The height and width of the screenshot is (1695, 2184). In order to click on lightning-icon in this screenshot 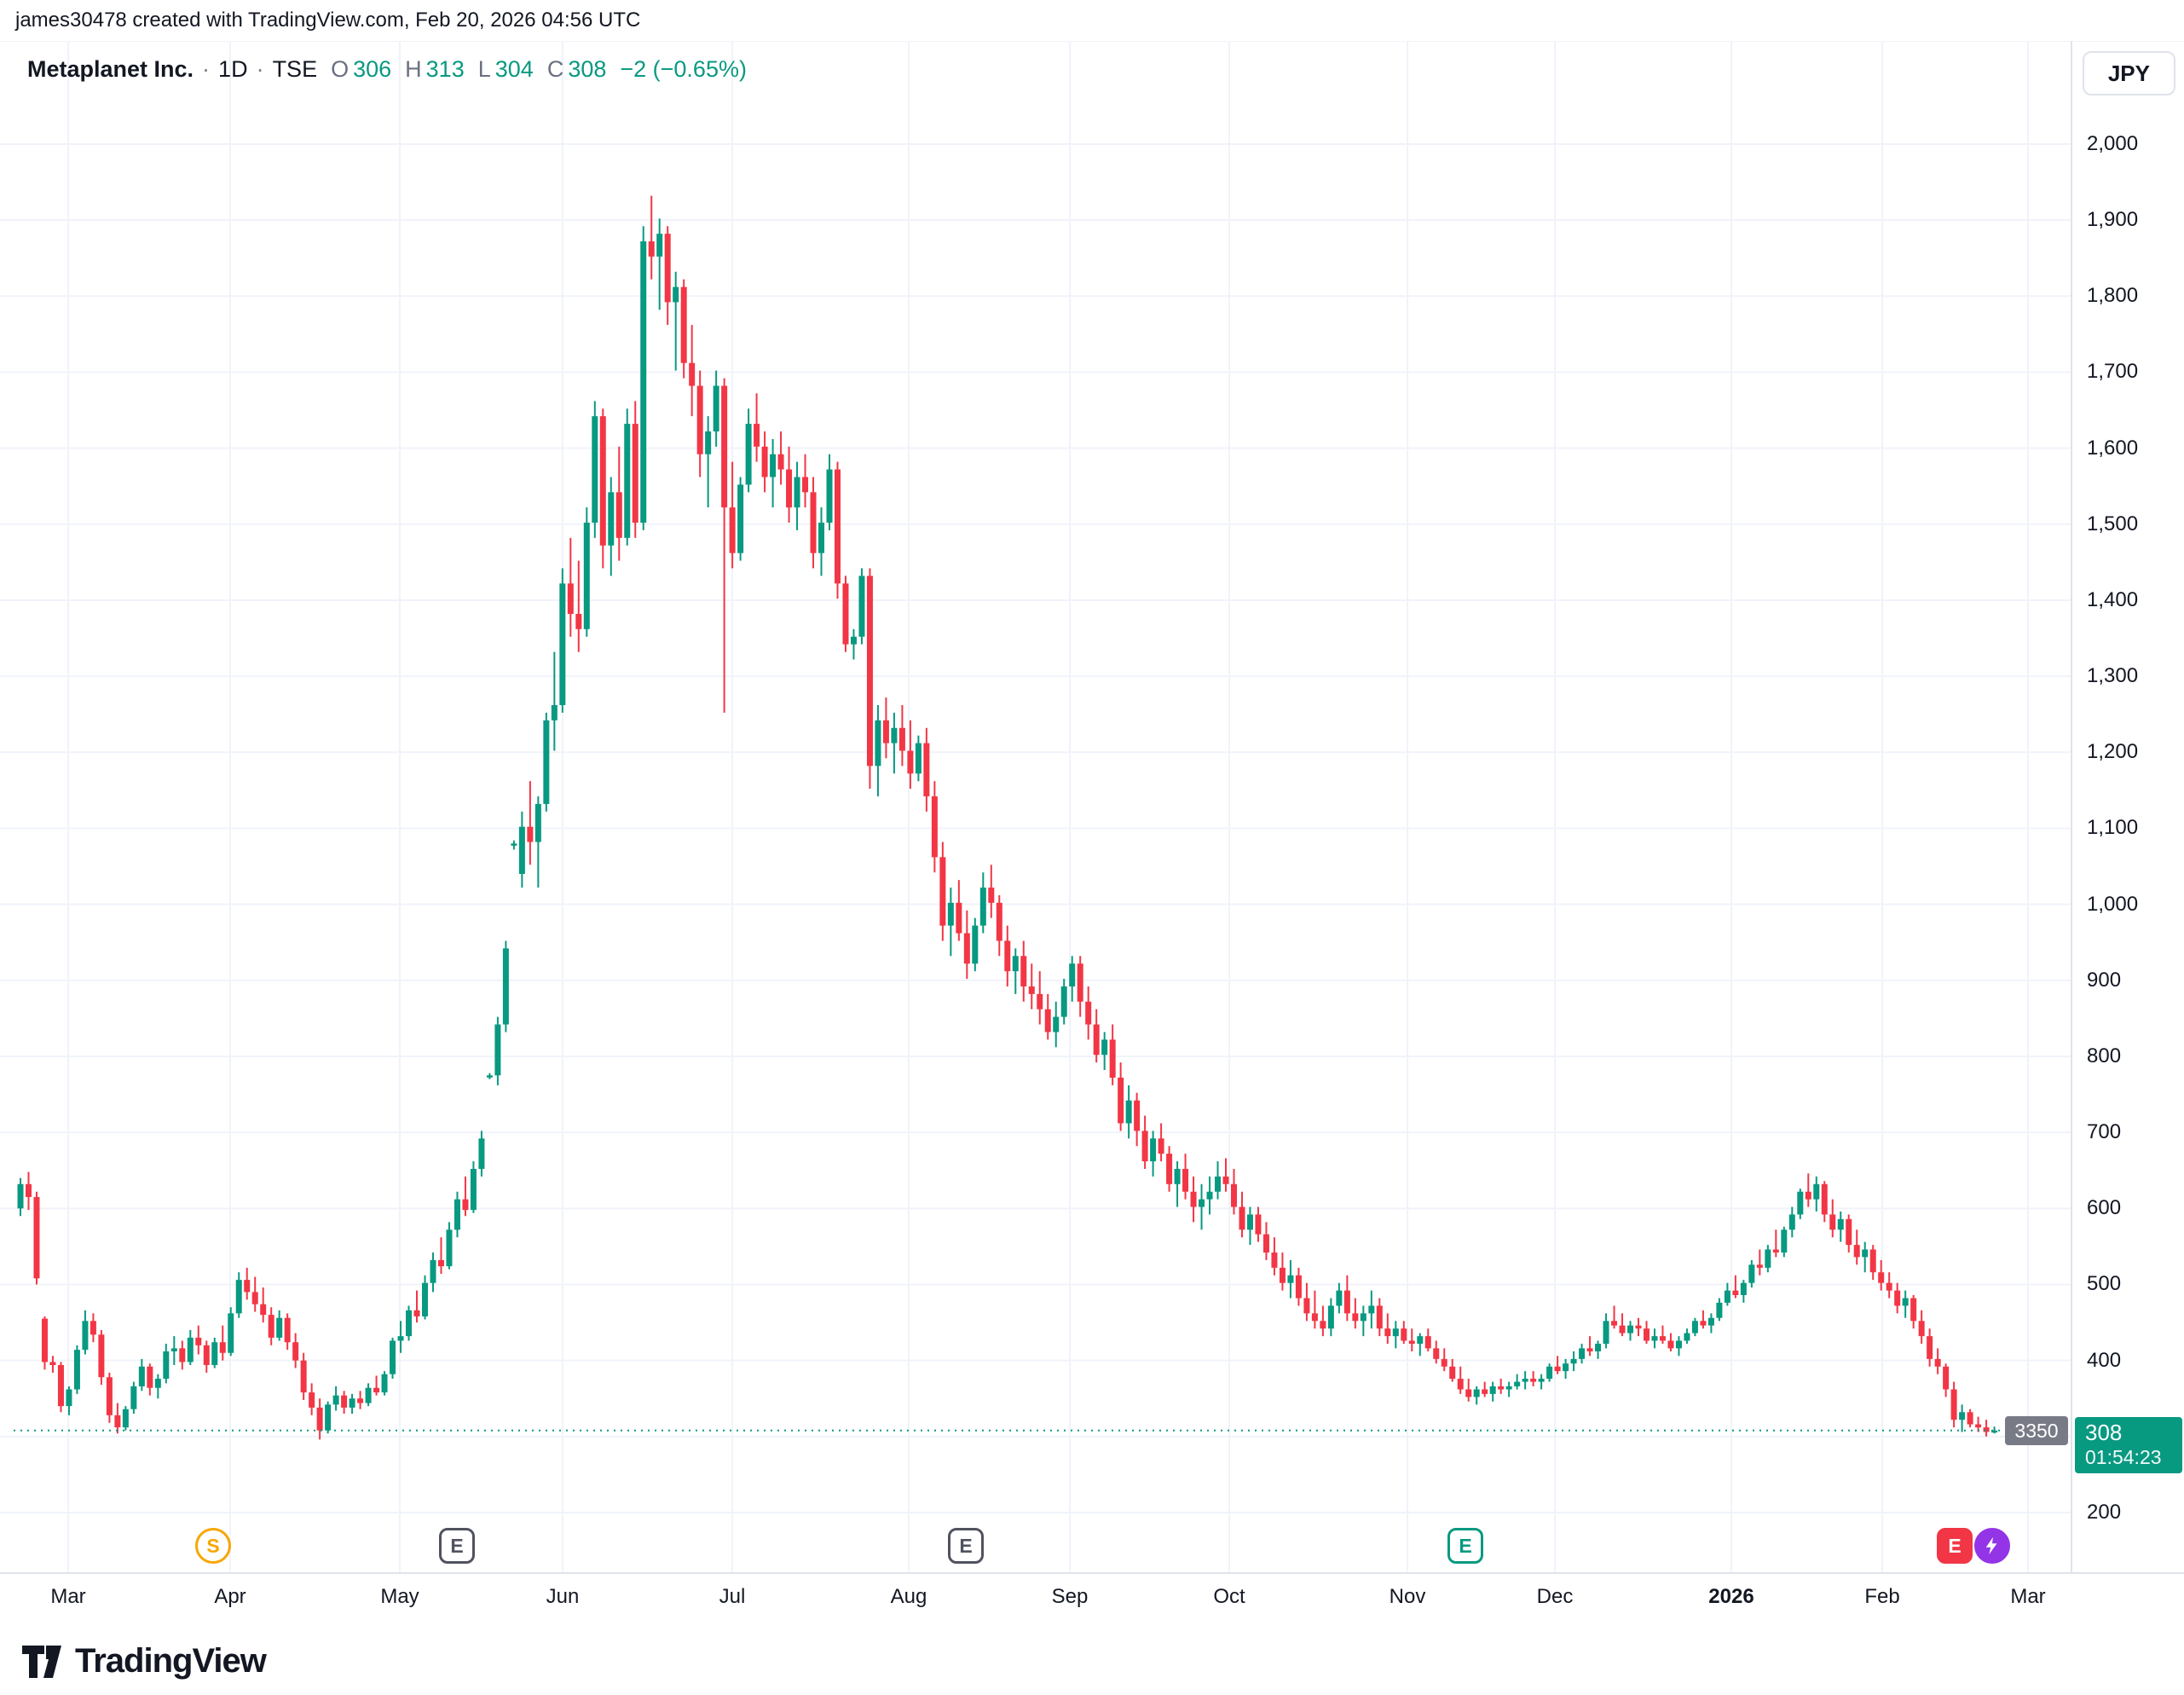, I will do `click(1991, 1545)`.